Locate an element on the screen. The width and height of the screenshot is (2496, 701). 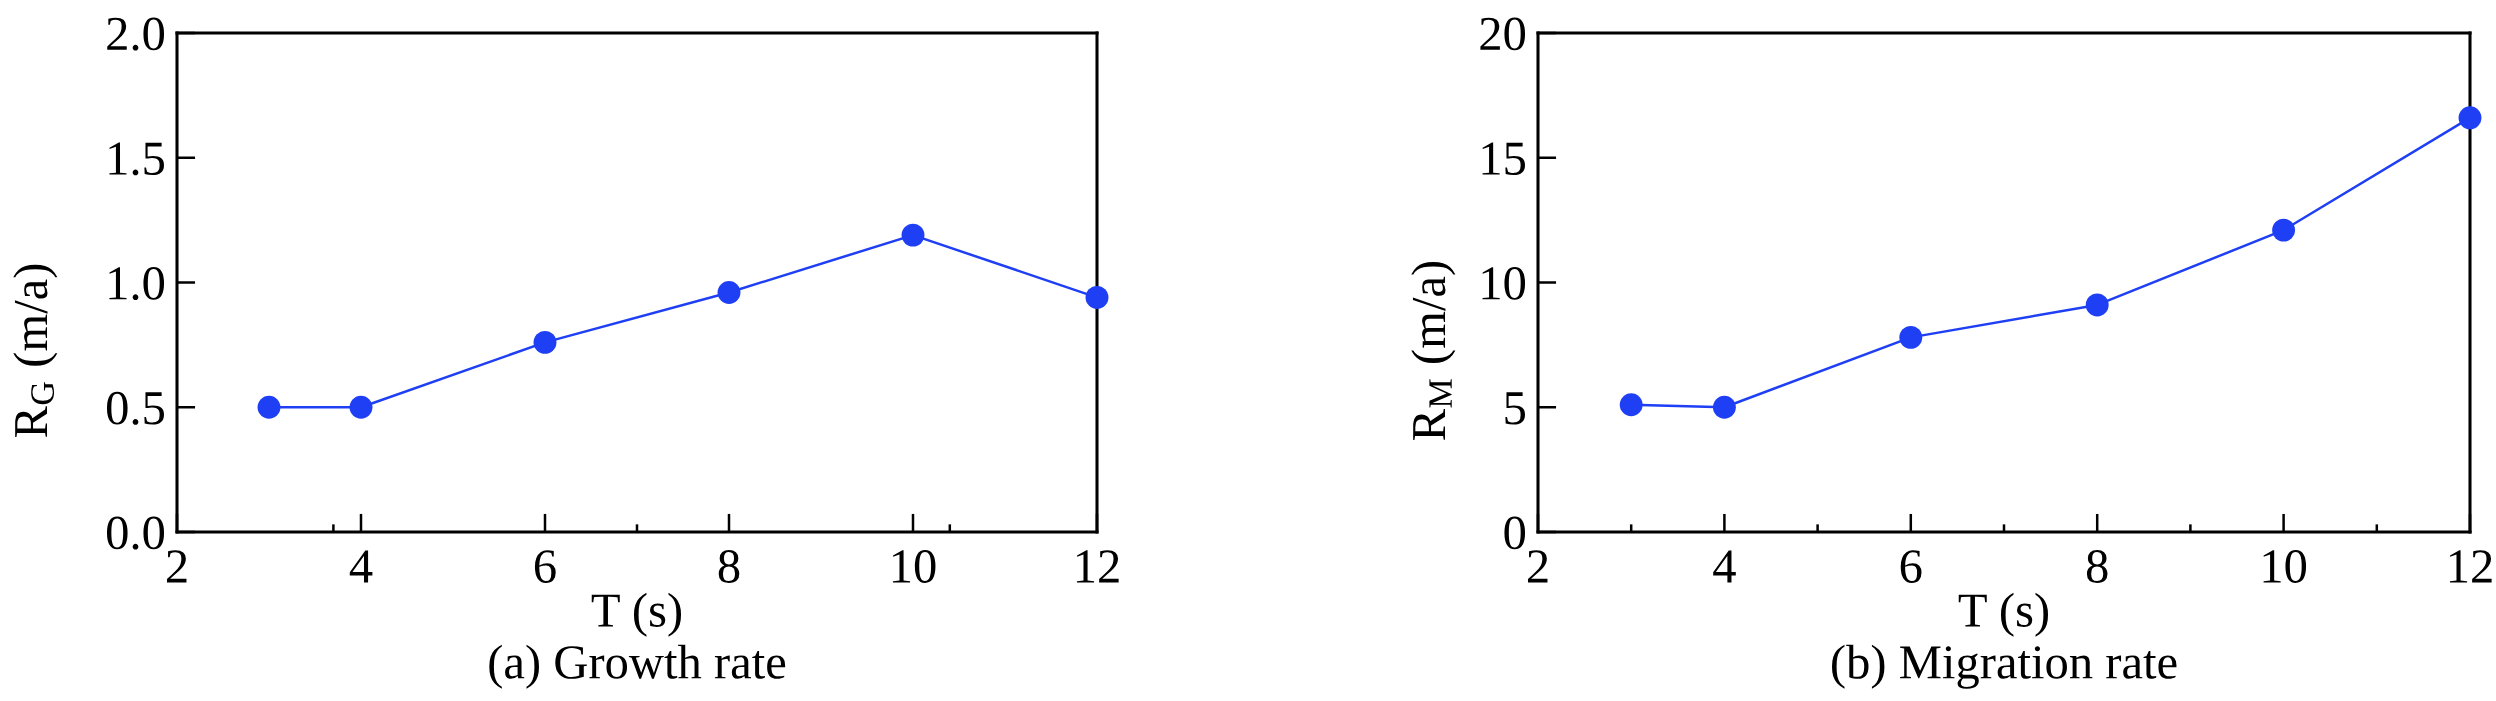
y-tick-label: 0.5 is located at coordinates (135, 408).